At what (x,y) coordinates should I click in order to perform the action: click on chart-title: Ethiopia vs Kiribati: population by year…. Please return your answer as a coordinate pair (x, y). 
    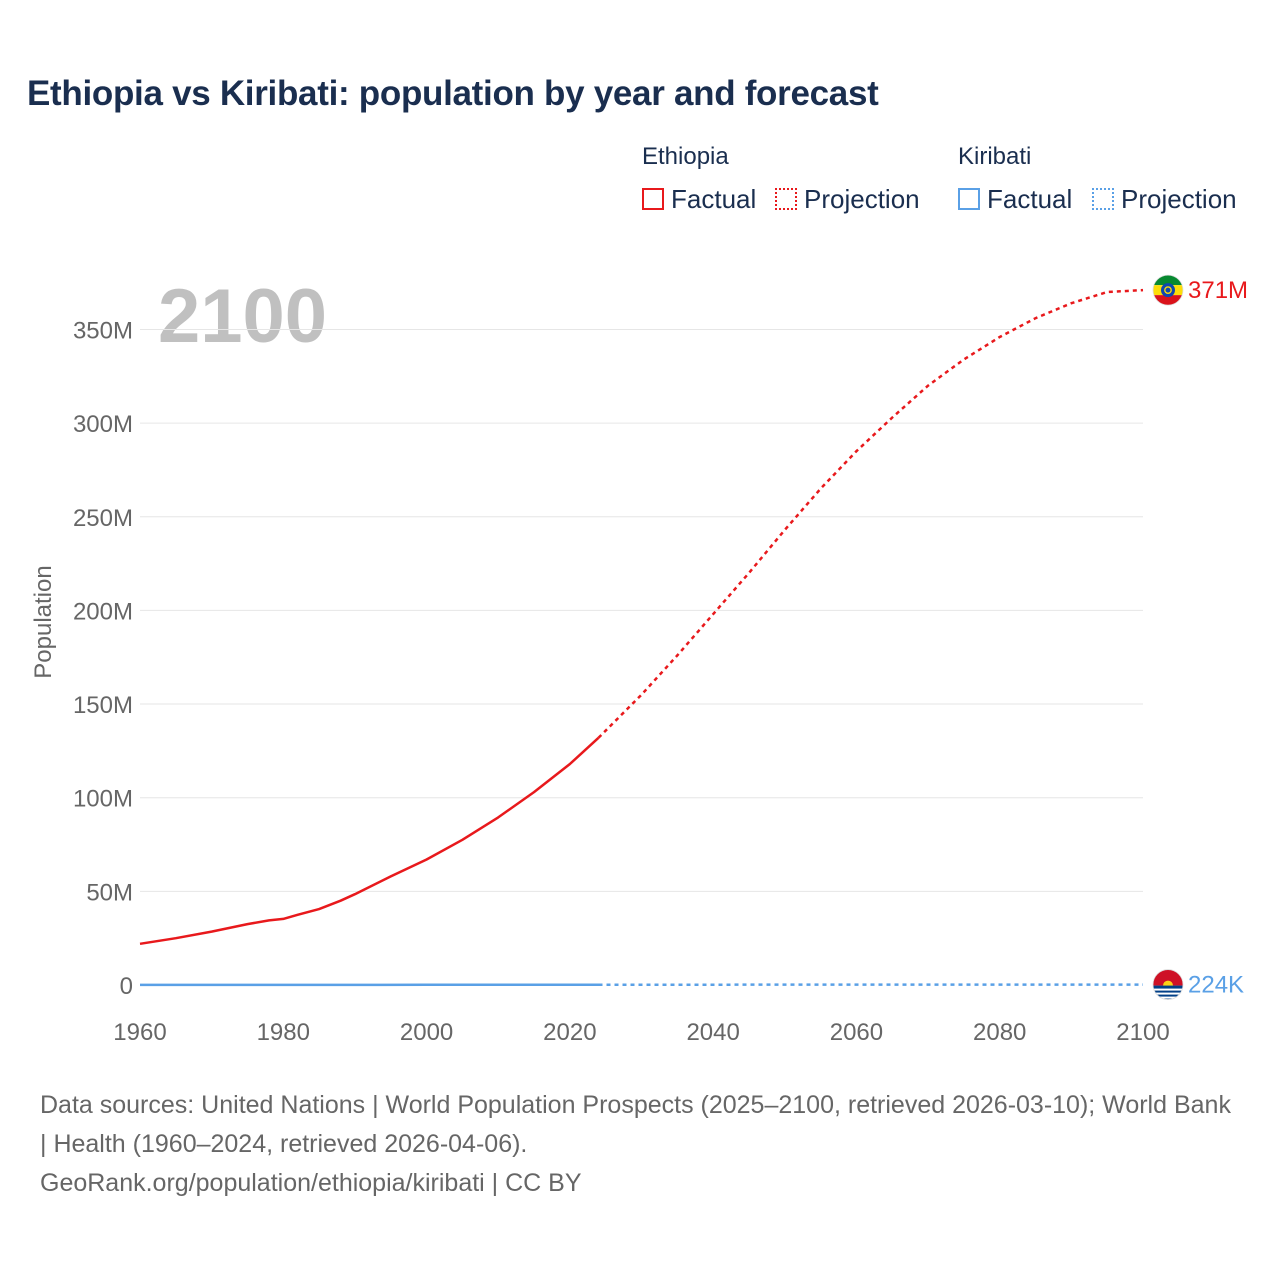
    Looking at the image, I should click on (453, 93).